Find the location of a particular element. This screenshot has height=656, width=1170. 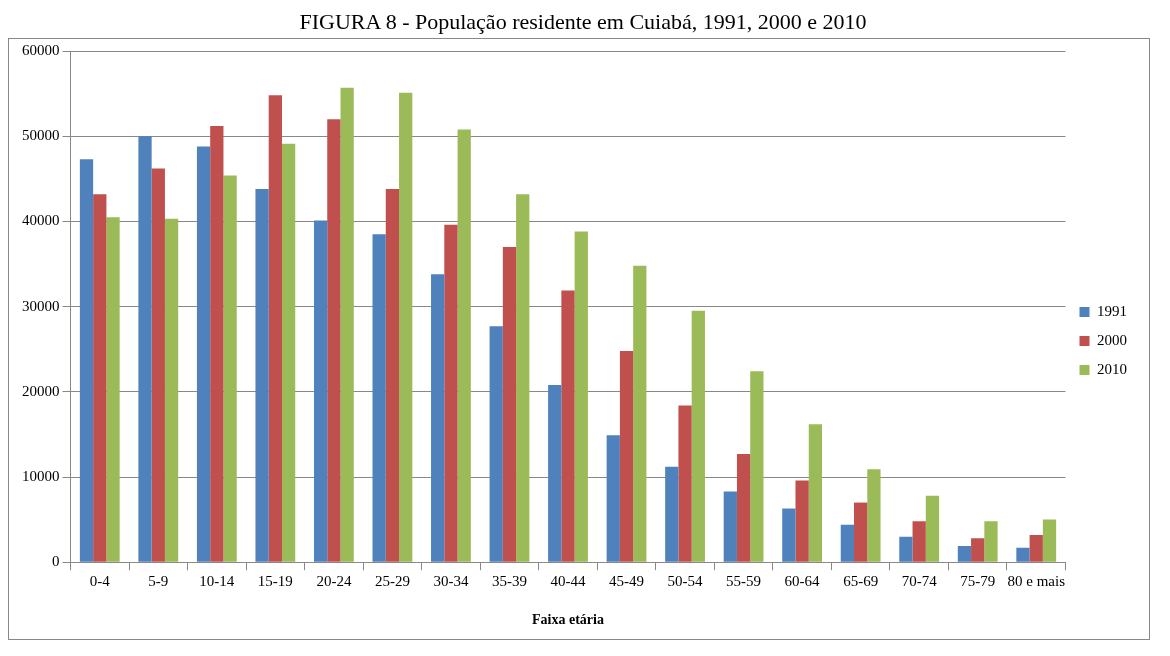

x-tick-label: 50-54 is located at coordinates (685, 581).